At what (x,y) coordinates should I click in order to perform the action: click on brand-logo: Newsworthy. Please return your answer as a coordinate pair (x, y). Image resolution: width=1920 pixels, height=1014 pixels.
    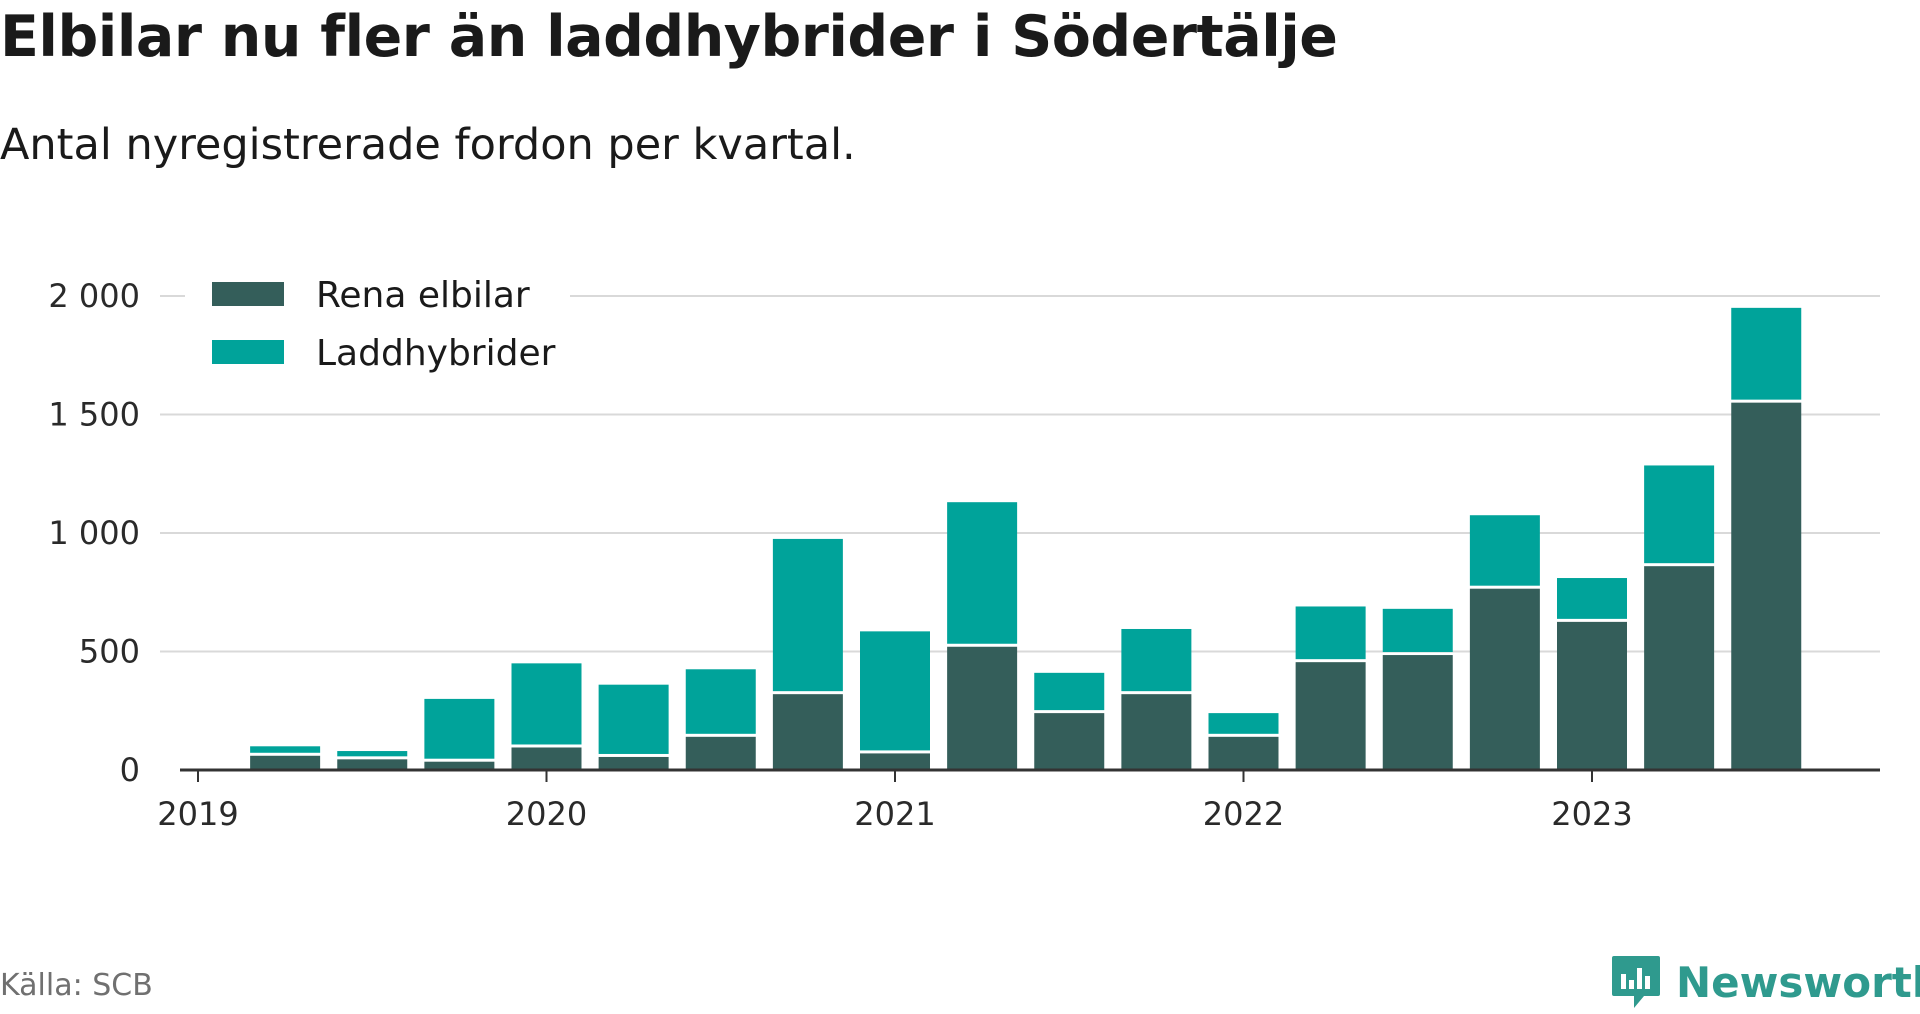
    Looking at the image, I should click on (1765, 982).